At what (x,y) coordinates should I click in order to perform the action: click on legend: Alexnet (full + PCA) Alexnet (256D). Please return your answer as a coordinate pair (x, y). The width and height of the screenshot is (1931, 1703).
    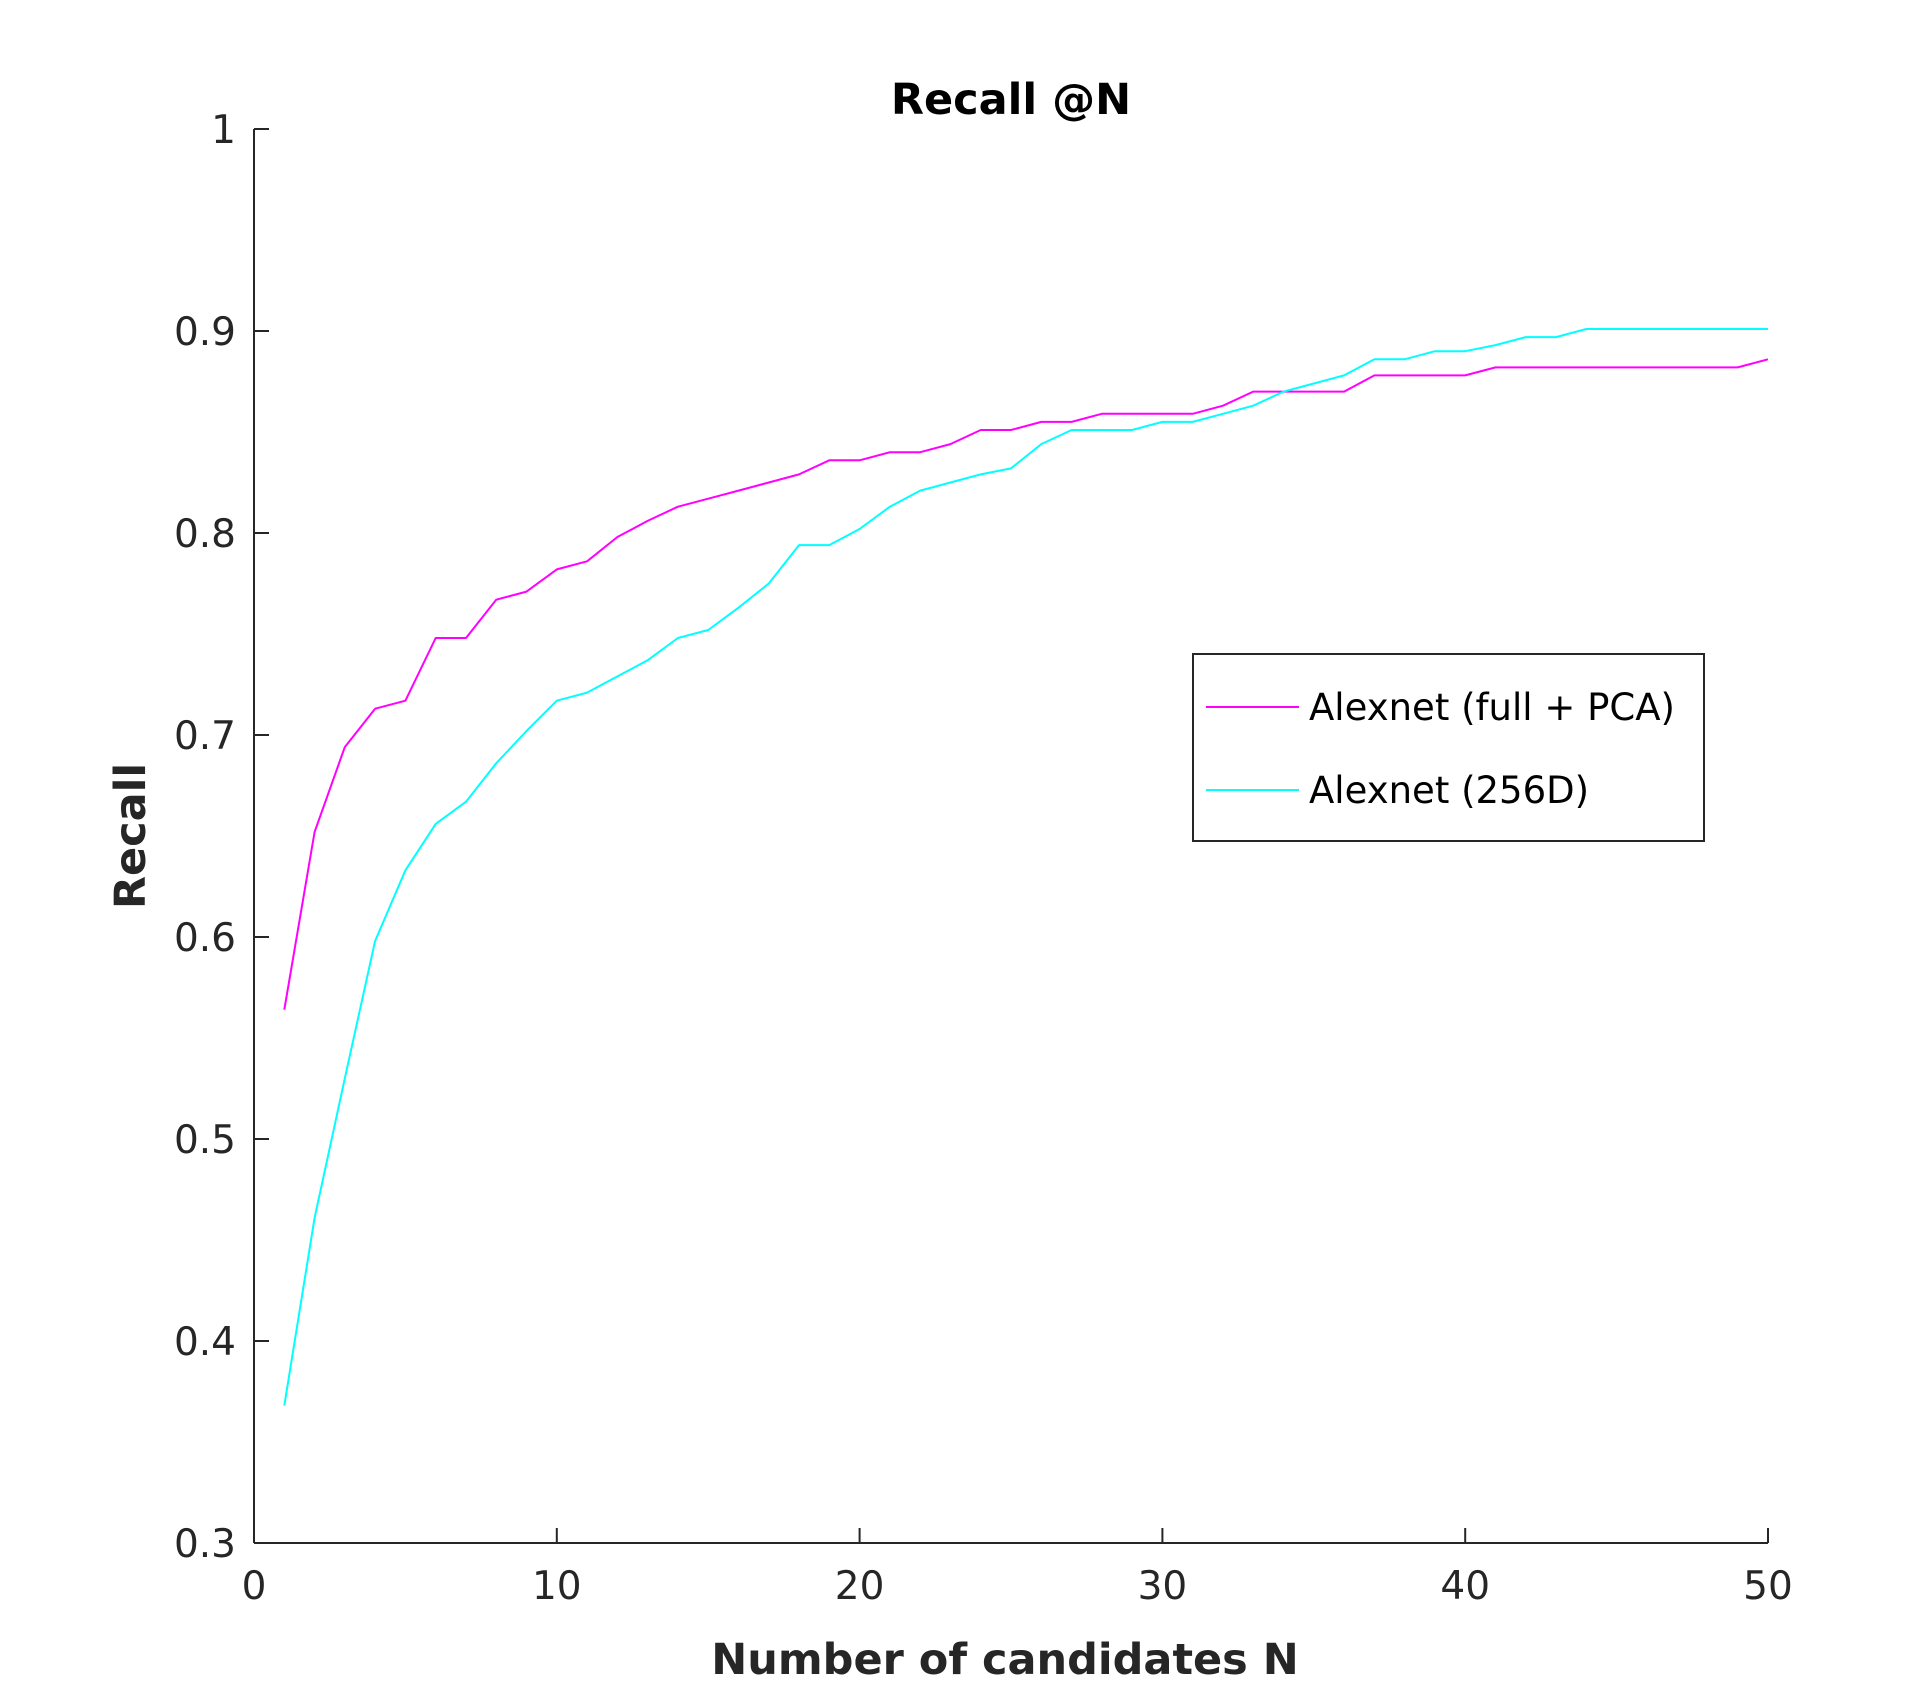
    Looking at the image, I should click on (1448, 747).